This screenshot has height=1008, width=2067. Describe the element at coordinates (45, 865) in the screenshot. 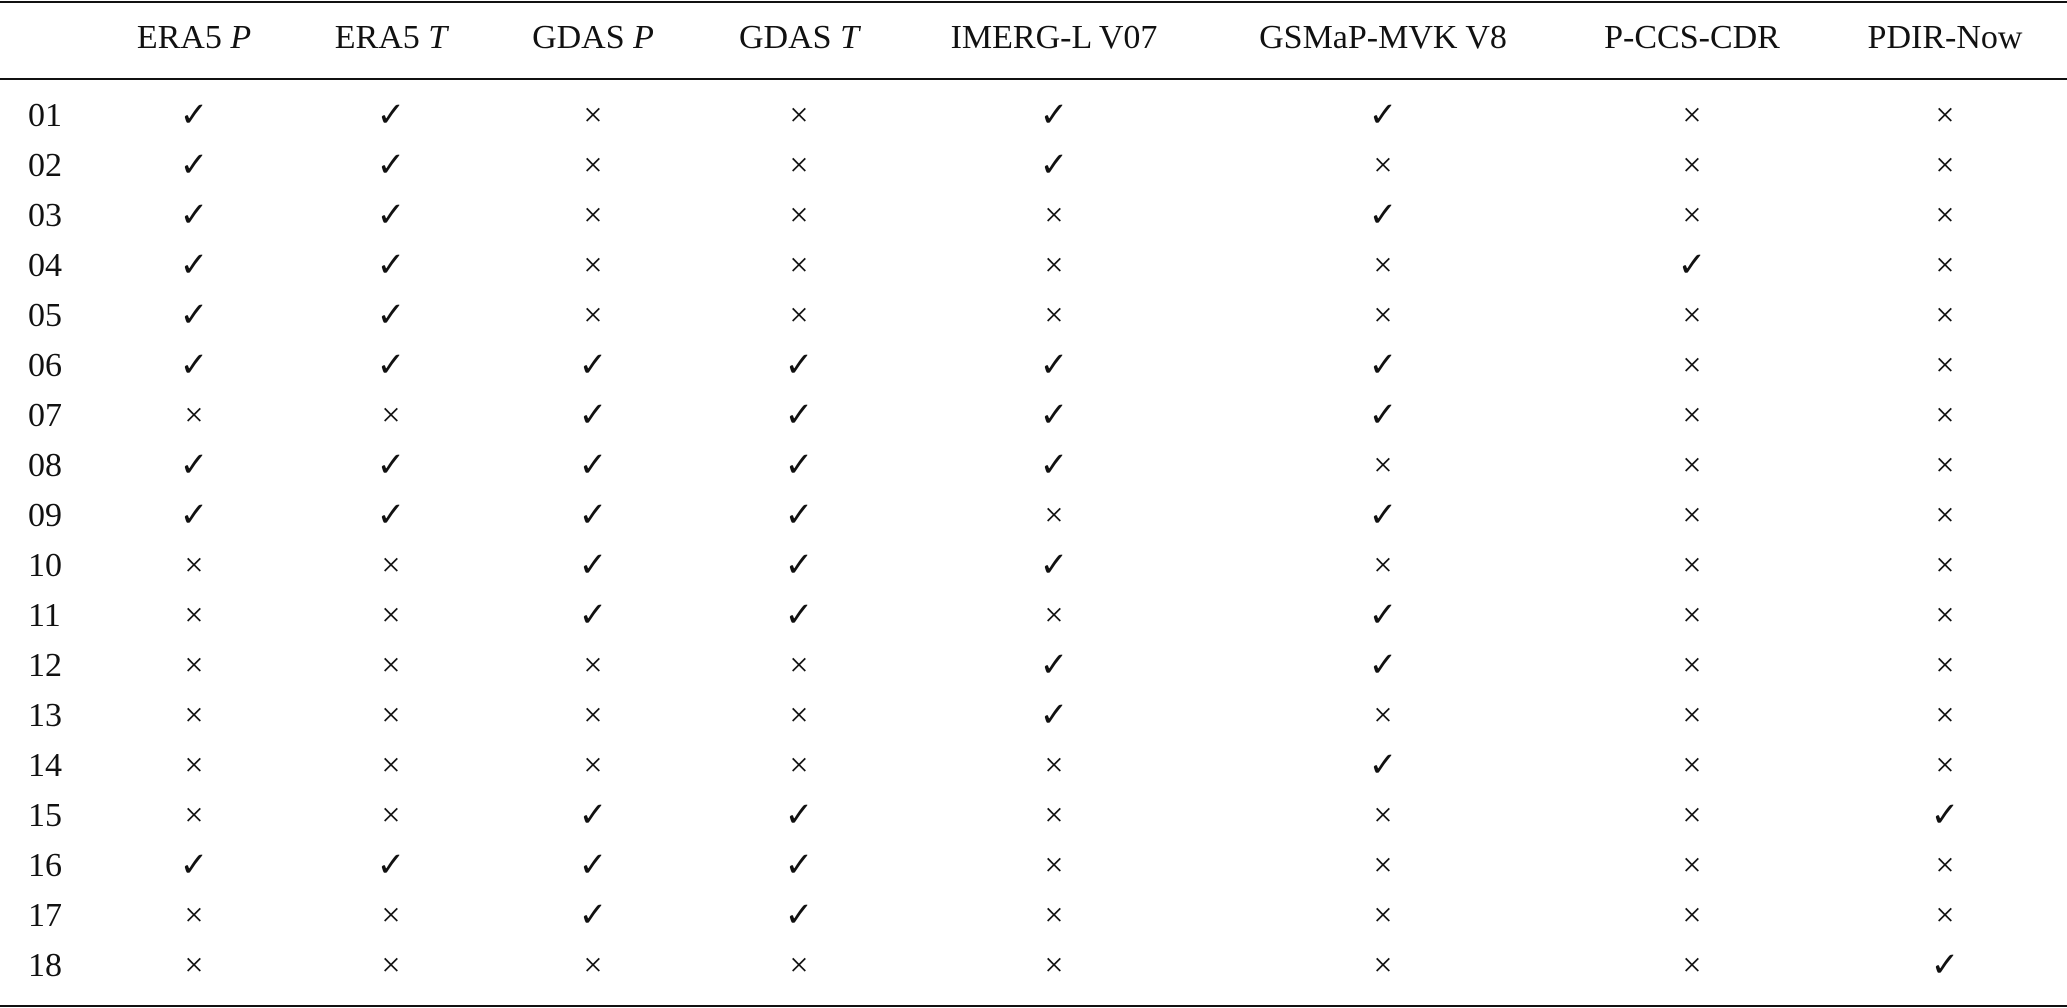

I see `row-id: 16` at that location.